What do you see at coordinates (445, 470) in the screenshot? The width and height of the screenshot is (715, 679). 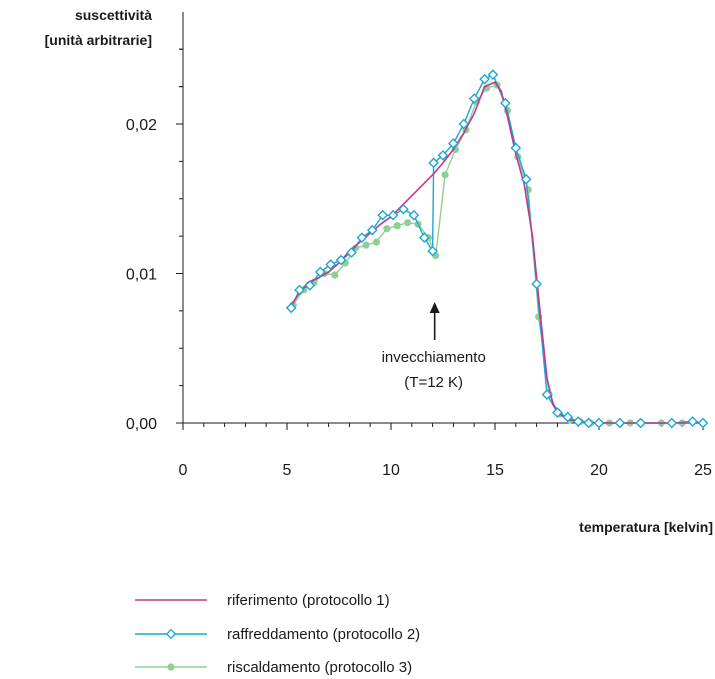 I see `x-tick-labels: 0 5 10 15 20 25` at bounding box center [445, 470].